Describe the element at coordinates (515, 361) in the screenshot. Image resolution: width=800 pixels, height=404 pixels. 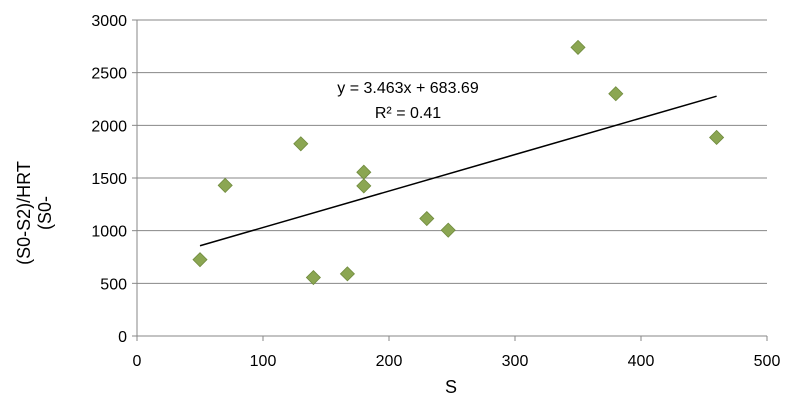
I see `x-tick-label-300: 300` at that location.